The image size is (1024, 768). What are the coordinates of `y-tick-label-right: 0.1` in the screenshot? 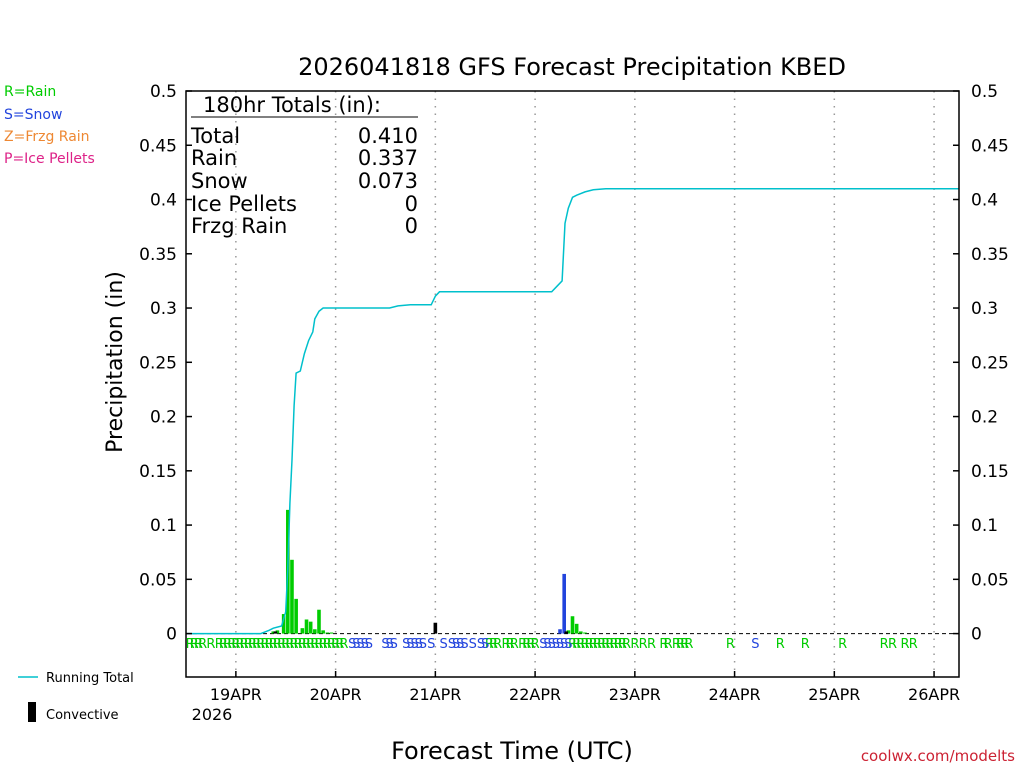 It's located at (984, 526).